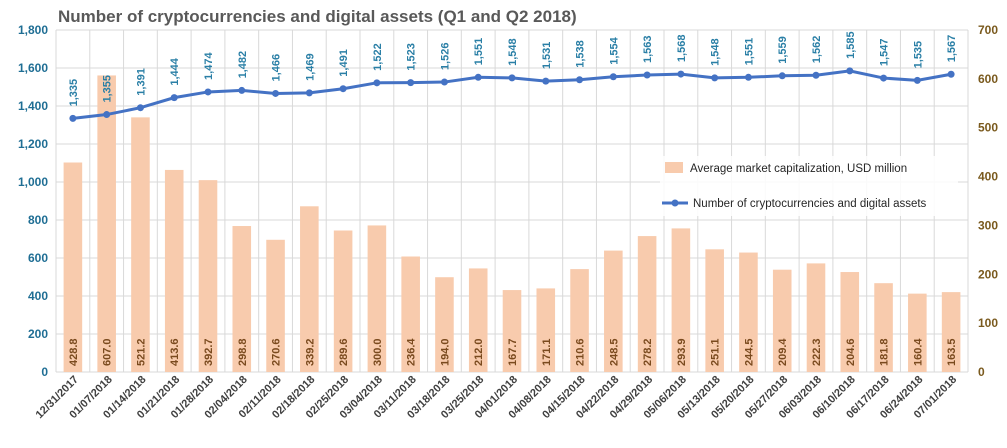 This screenshot has width=1007, height=448. Describe the element at coordinates (141, 352) in the screenshot. I see `bar-value-label: 521.2` at that location.